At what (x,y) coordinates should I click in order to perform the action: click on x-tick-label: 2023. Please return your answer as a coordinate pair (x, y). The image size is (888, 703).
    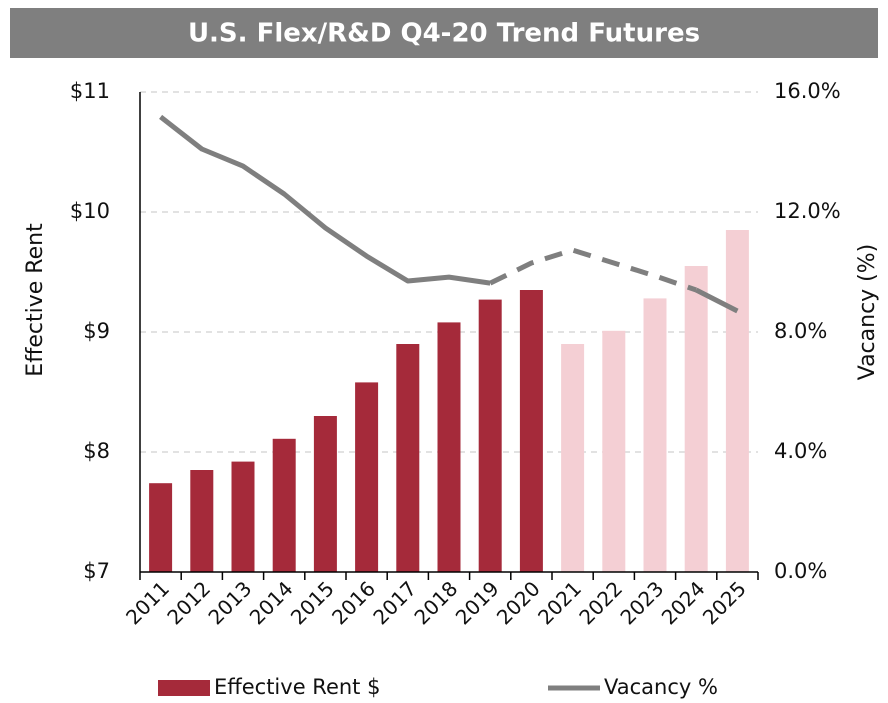
    Looking at the image, I should click on (641, 602).